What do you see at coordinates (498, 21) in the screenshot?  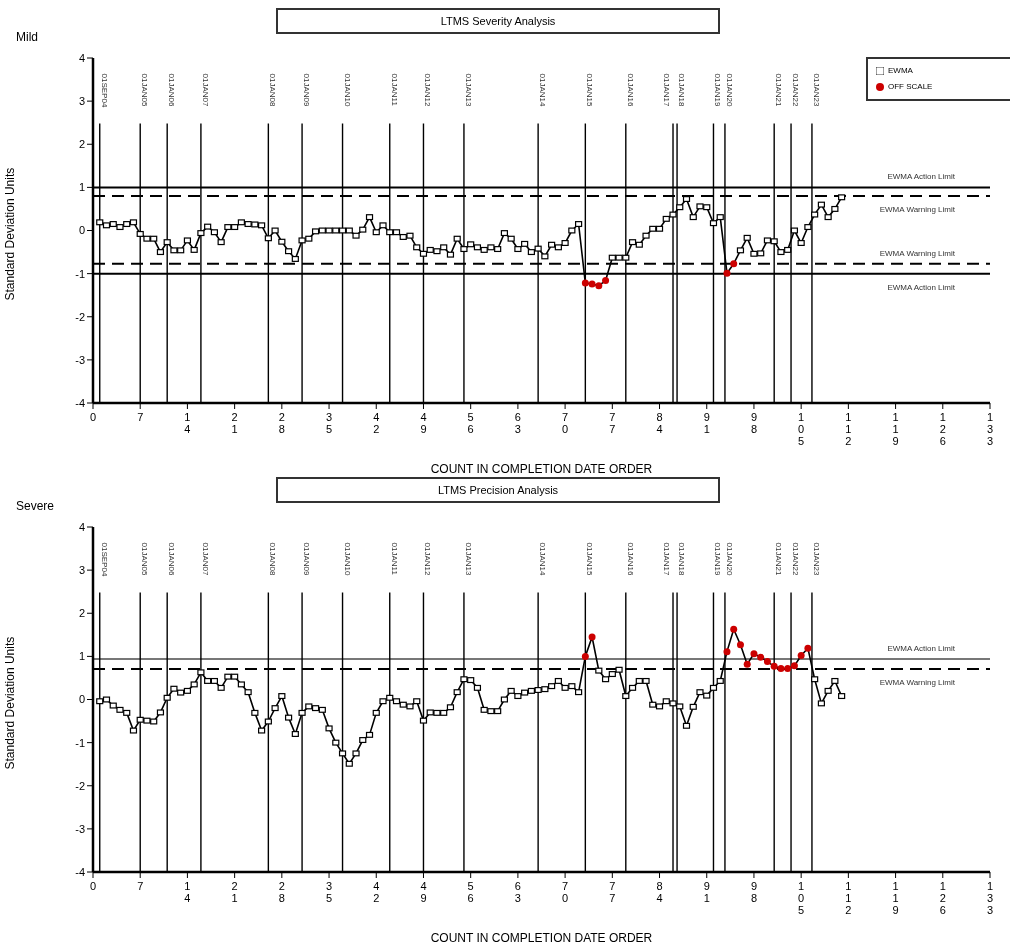 I see `chart-title: LTMS Severity Analysis` at bounding box center [498, 21].